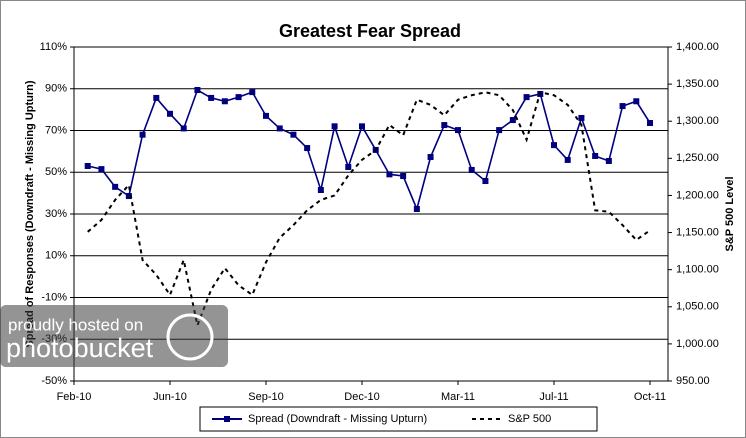 The width and height of the screenshot is (746, 438). Describe the element at coordinates (190, 337) in the screenshot. I see `watermark-icon` at that location.